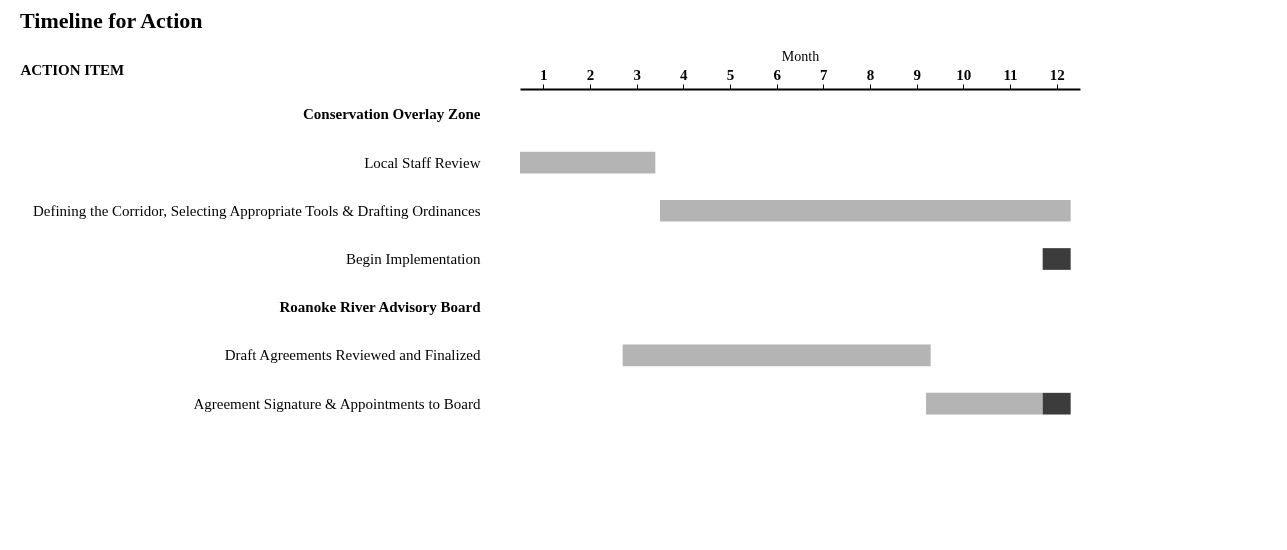 The height and width of the screenshot is (550, 1287). Describe the element at coordinates (870, 74) in the screenshot. I see `x-tick-label: 8` at that location.